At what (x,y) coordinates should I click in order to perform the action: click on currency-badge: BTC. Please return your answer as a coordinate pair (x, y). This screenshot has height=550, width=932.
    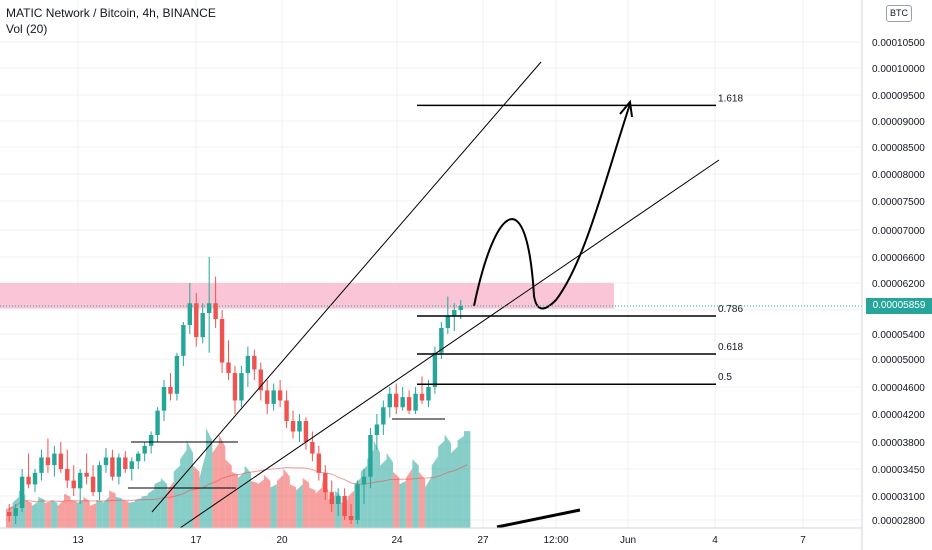
    Looking at the image, I should click on (899, 13).